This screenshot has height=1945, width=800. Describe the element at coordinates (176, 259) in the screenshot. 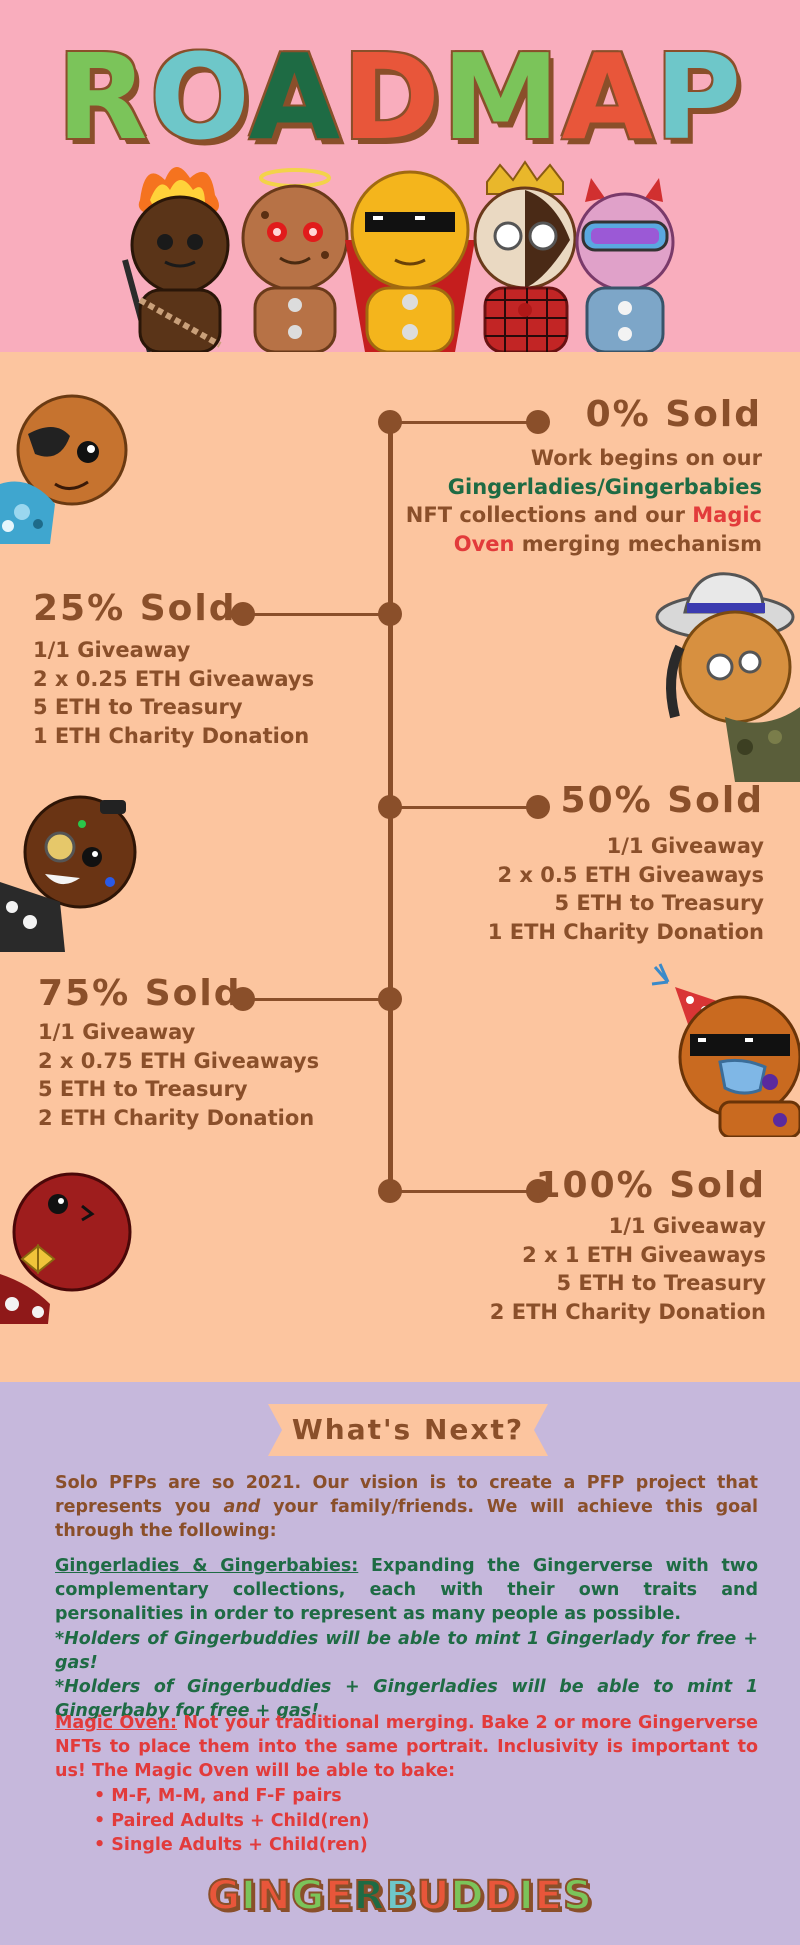

I see `flame-hair-character-icon` at that location.